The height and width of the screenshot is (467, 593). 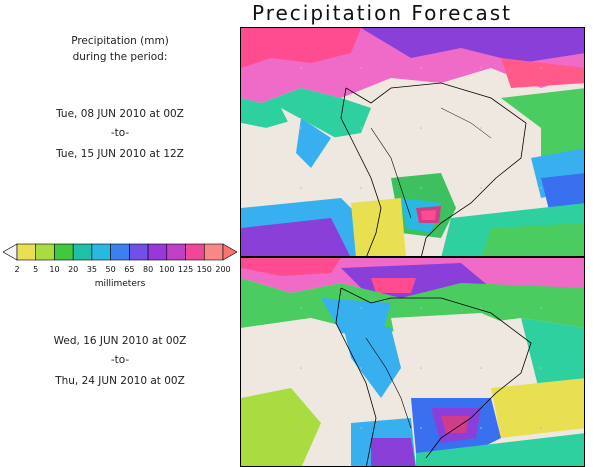 What do you see at coordinates (73, 269) in the screenshot?
I see `colorbar-tick-label: 20` at bounding box center [73, 269].